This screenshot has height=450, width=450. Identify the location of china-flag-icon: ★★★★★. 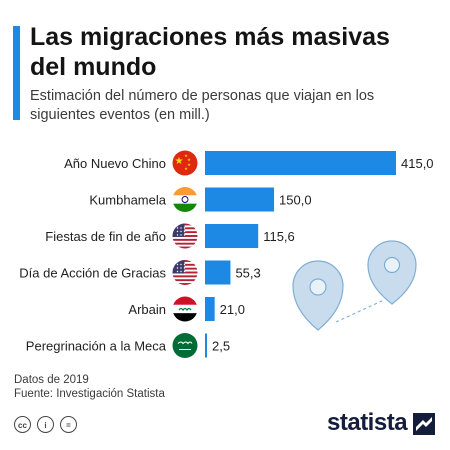
(185, 163).